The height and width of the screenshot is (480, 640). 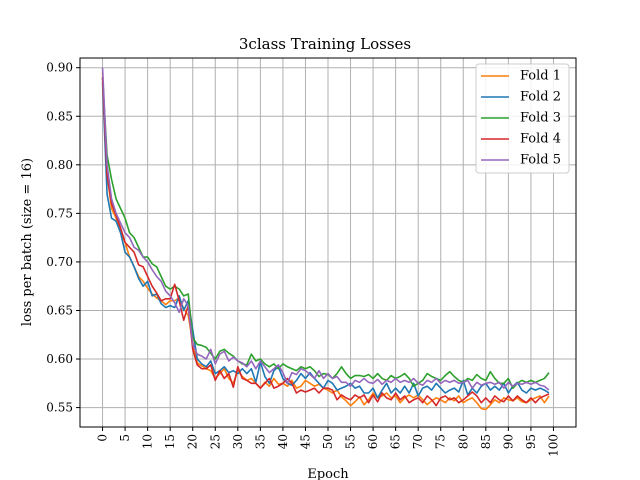 What do you see at coordinates (215, 441) in the screenshot?
I see `x-tick-label: 25` at bounding box center [215, 441].